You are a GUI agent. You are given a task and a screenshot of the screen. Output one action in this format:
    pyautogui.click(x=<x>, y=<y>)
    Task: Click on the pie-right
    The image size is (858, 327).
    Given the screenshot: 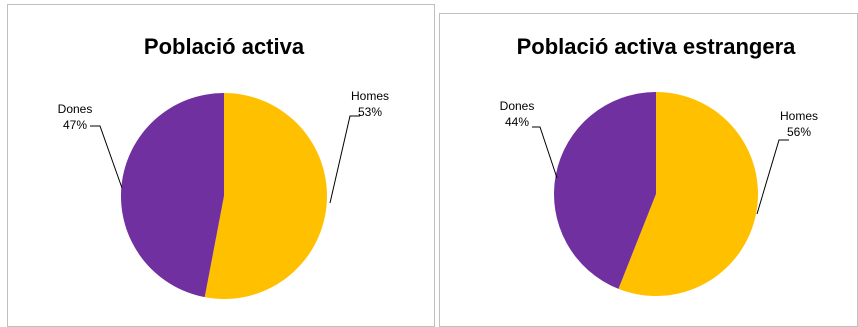 What is the action you would take?
    pyautogui.click(x=655, y=194)
    